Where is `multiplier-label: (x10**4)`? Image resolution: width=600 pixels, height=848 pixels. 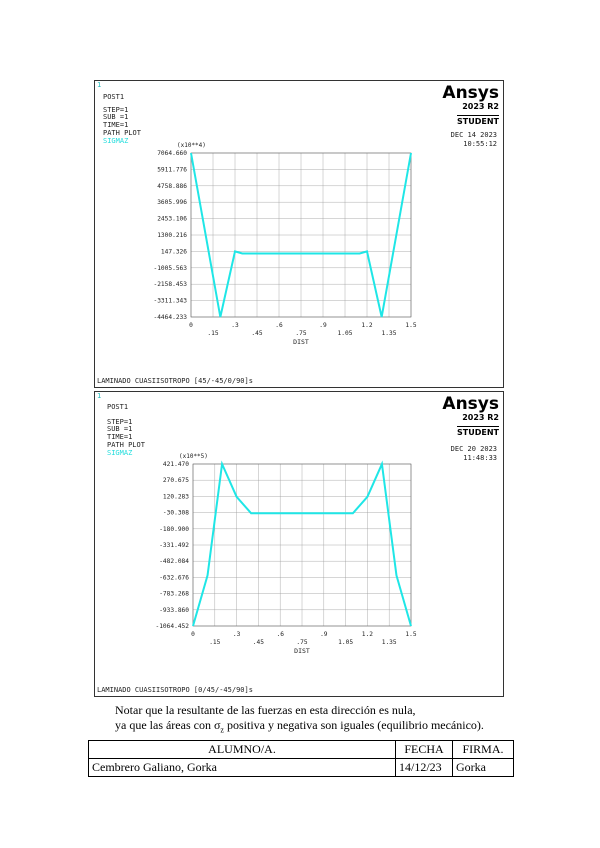 multiplier-label: (x10**4) is located at coordinates (191, 145).